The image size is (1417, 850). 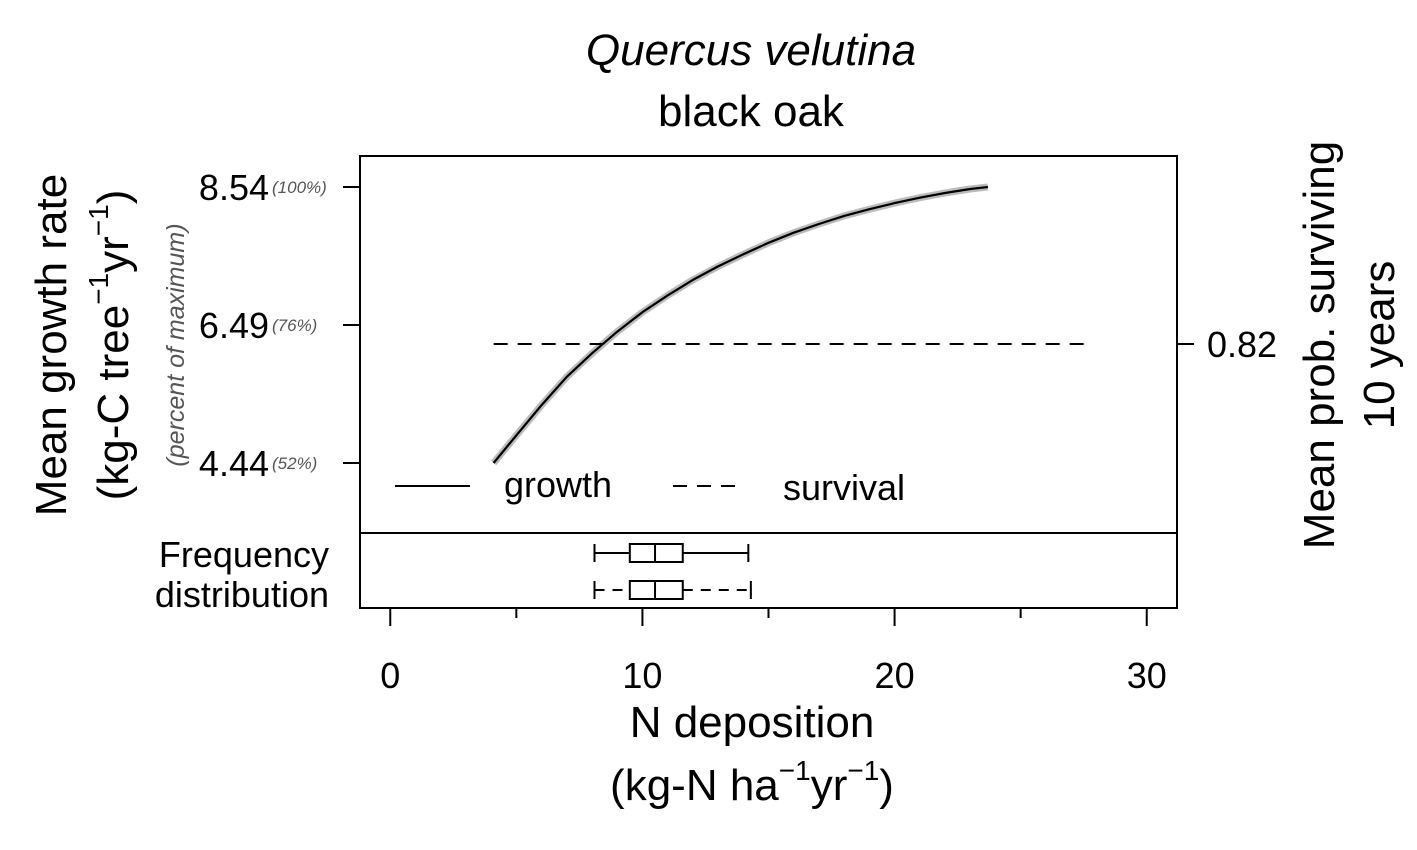 I want to click on frequency-label-line2: distribution, so click(x=242, y=594).